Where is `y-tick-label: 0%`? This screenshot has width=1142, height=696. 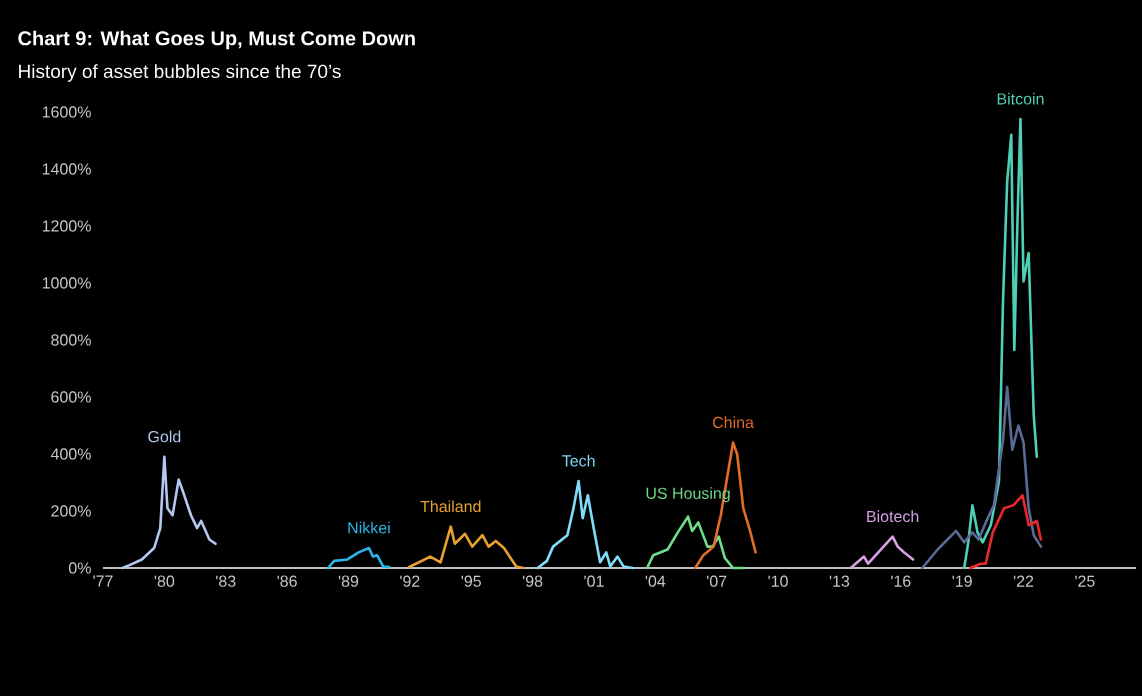 y-tick-label: 0% is located at coordinates (79, 568).